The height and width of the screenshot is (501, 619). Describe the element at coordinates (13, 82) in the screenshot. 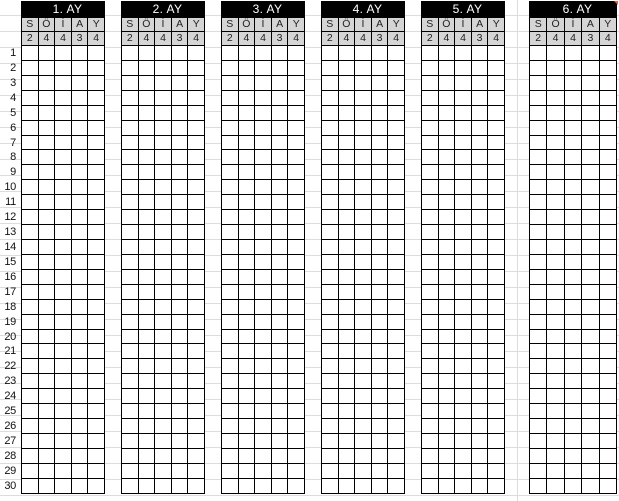

I see `row-number: 3` at that location.